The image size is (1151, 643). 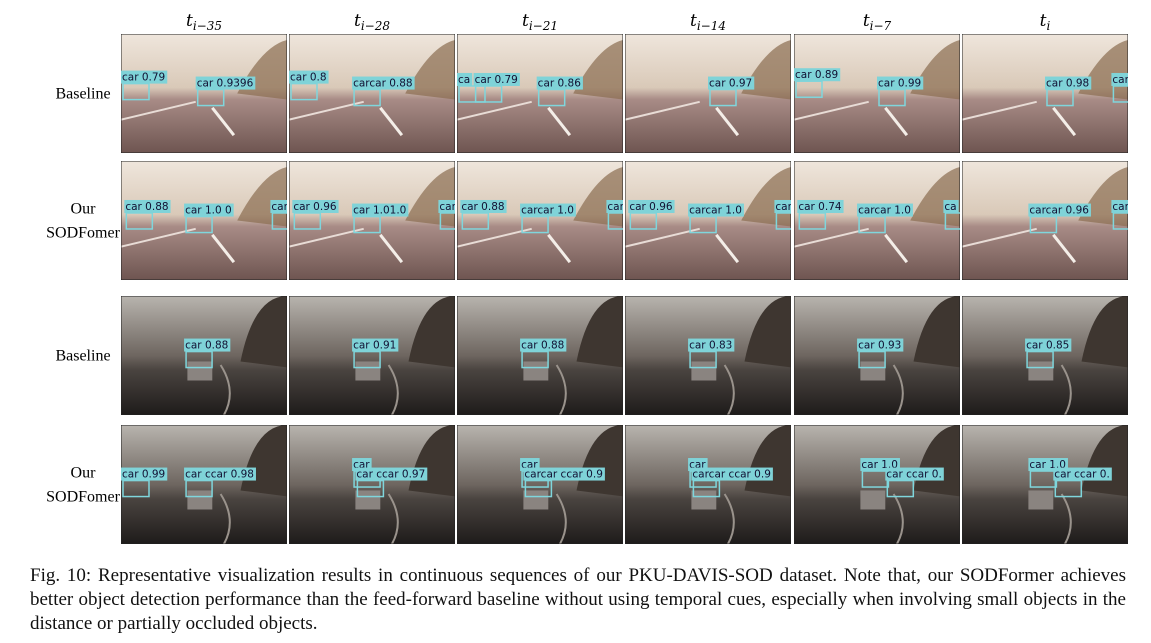 I want to click on column-header-sub: i−7, so click(x=881, y=26).